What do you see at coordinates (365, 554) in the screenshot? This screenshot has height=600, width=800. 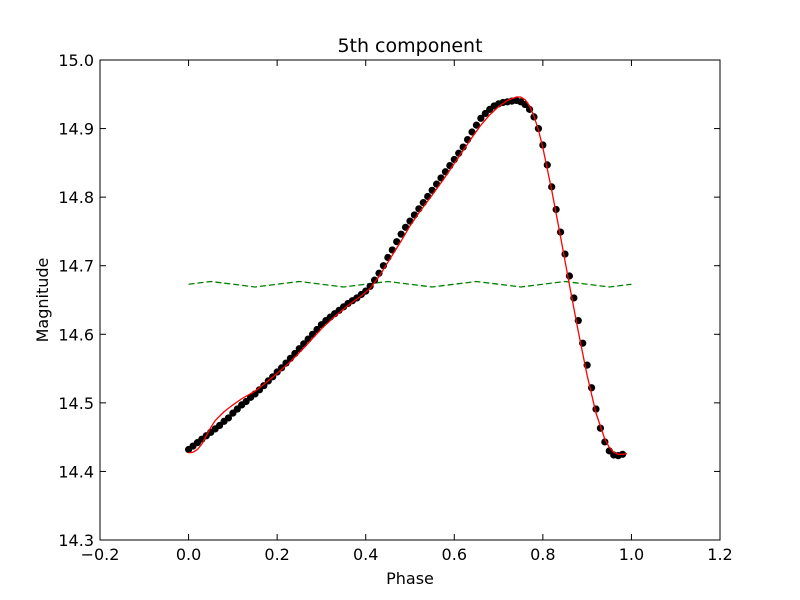 I see `x-tick-label: 0.4` at bounding box center [365, 554].